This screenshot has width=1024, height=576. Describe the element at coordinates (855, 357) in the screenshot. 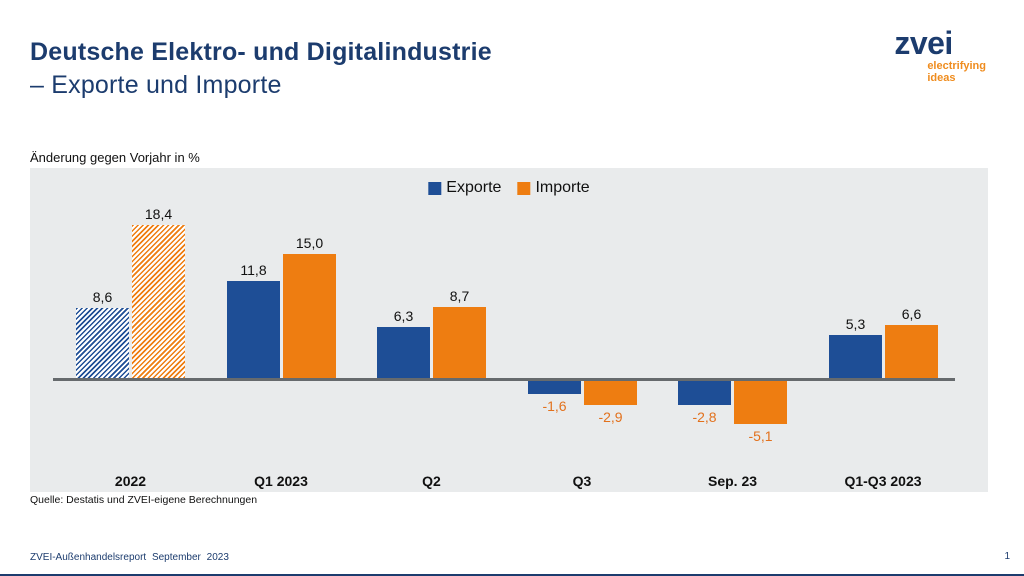

I see `bar-exporte-q1-q3-2023` at that location.